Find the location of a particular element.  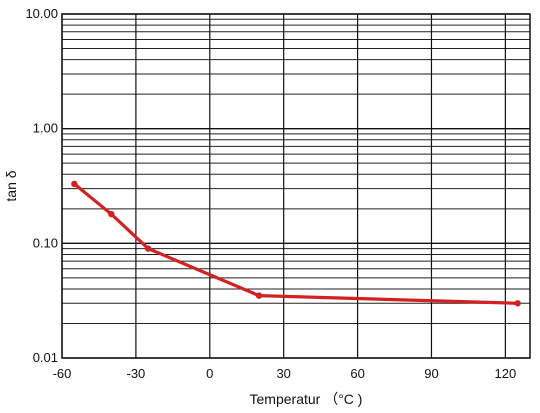

x-axis-label: Temperatur （°C ) is located at coordinates (306, 399).